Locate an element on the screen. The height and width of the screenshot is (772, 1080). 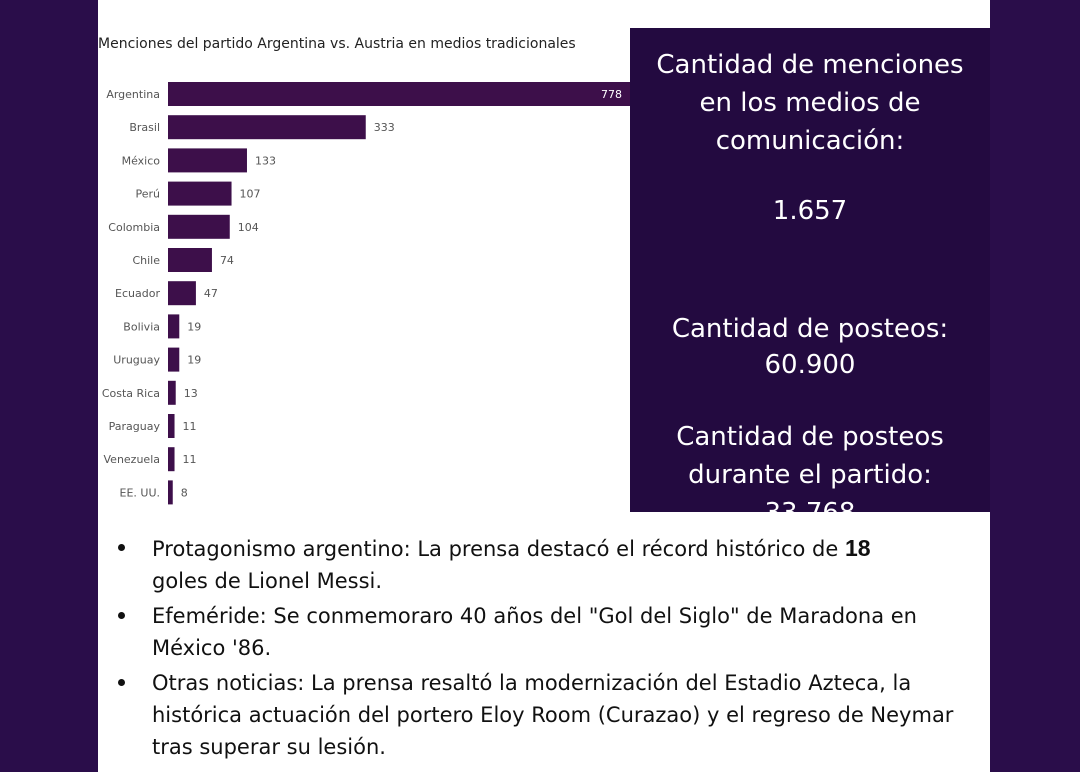
category-label-brasil: Brasil is located at coordinates (144, 127).